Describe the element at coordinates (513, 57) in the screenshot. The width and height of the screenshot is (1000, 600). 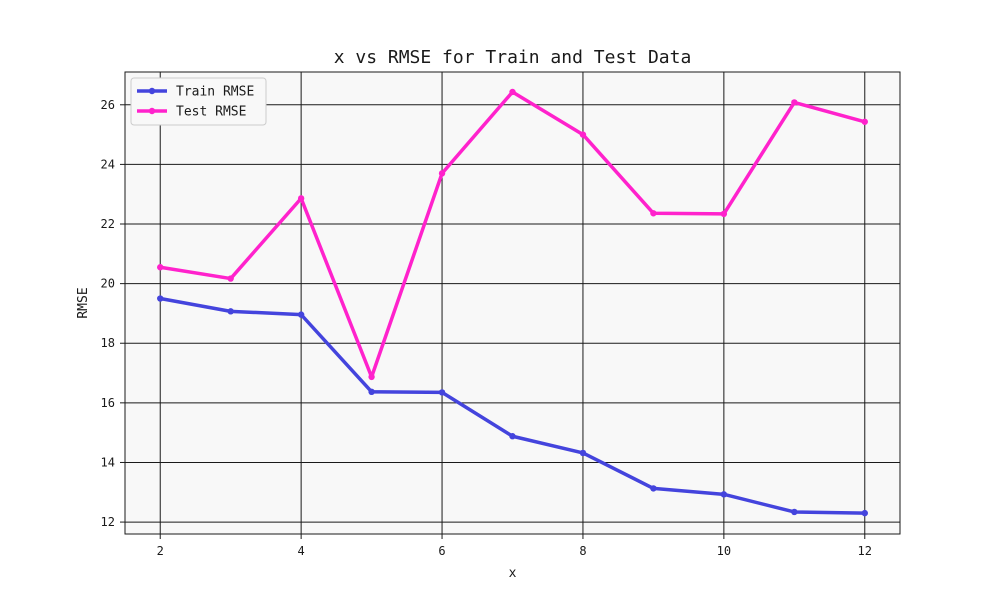
I see `chart-title: x vs RMSE for Train and Test Data` at that location.